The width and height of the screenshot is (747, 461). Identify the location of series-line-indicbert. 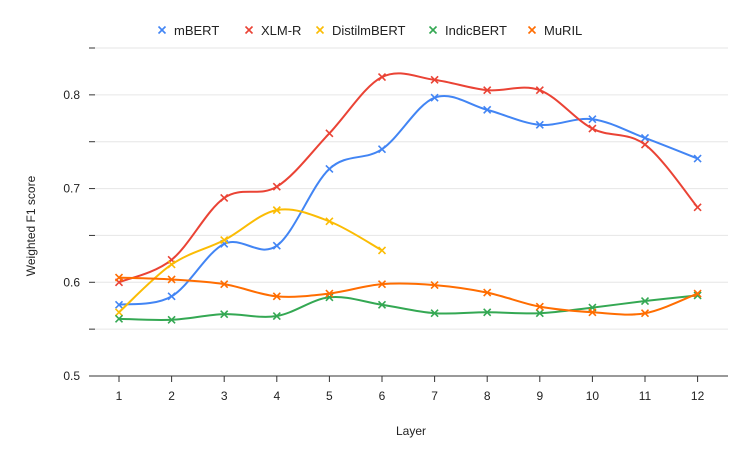
(408, 307).